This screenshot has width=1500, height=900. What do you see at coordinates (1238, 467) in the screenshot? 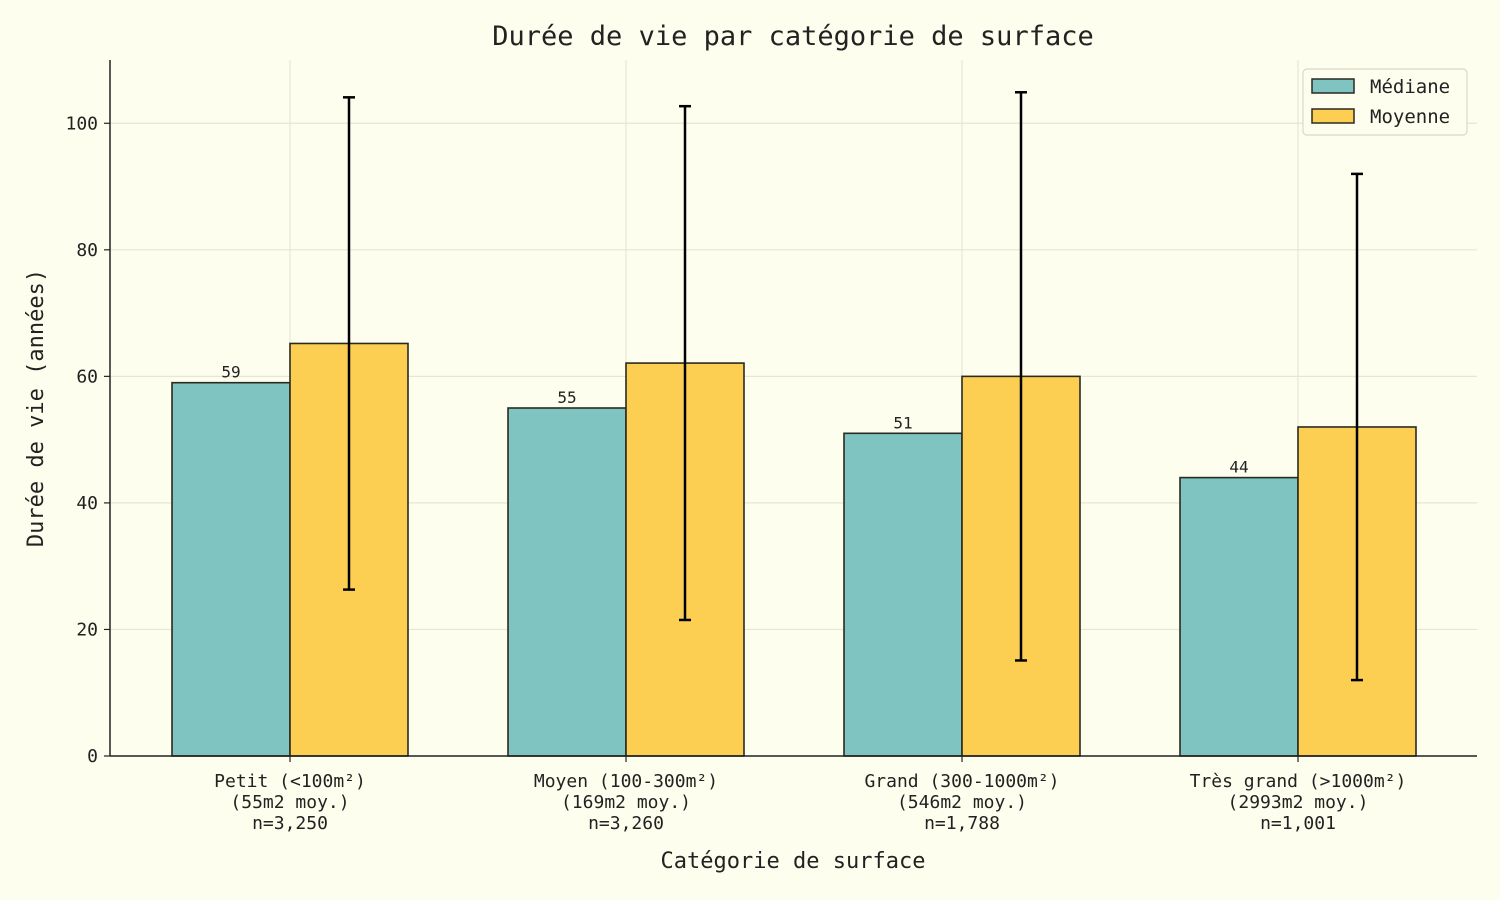
I see `bar-value-label: 44` at bounding box center [1238, 467].